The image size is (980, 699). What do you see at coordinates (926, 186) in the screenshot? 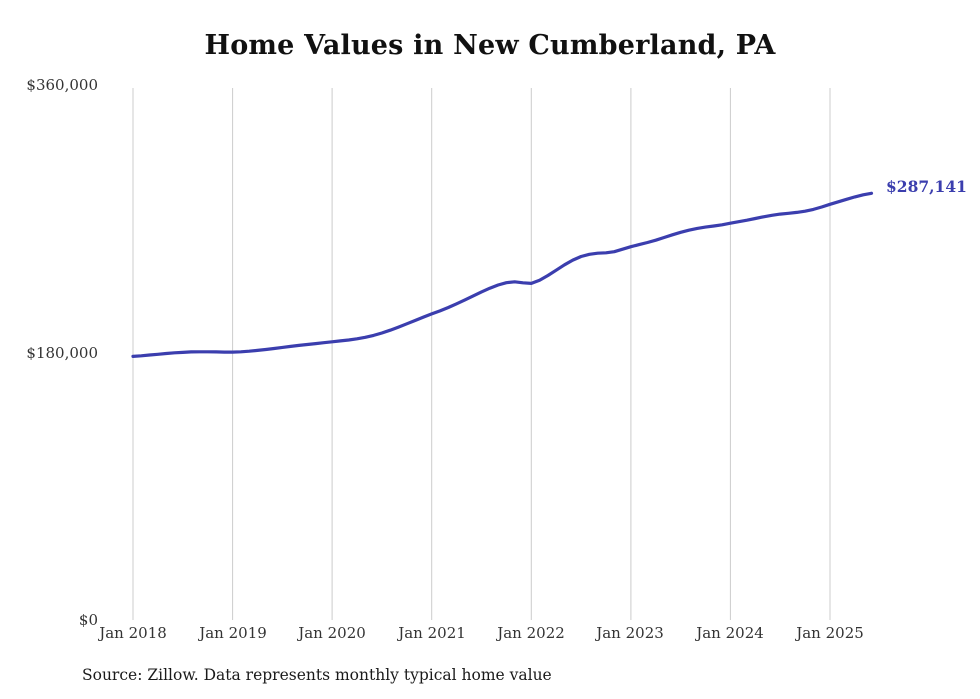
I see `series-end-value-label: $287,141` at bounding box center [926, 186].